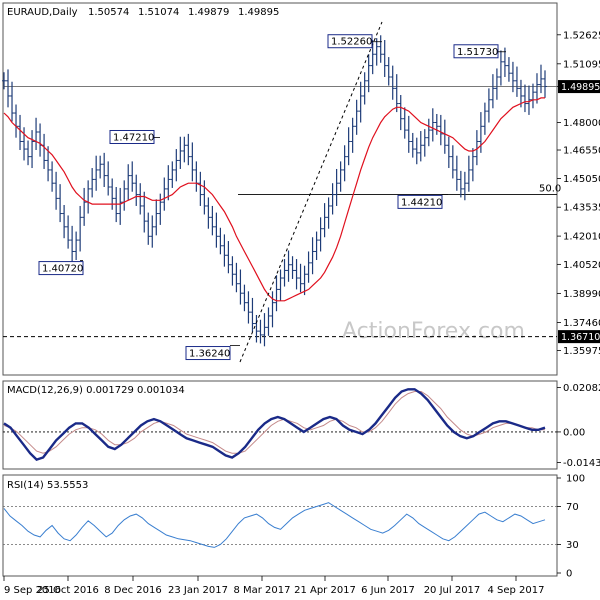 The image size is (600, 600). What do you see at coordinates (581, 237) in the screenshot?
I see `price-tick-label: 1.42010` at bounding box center [581, 237].